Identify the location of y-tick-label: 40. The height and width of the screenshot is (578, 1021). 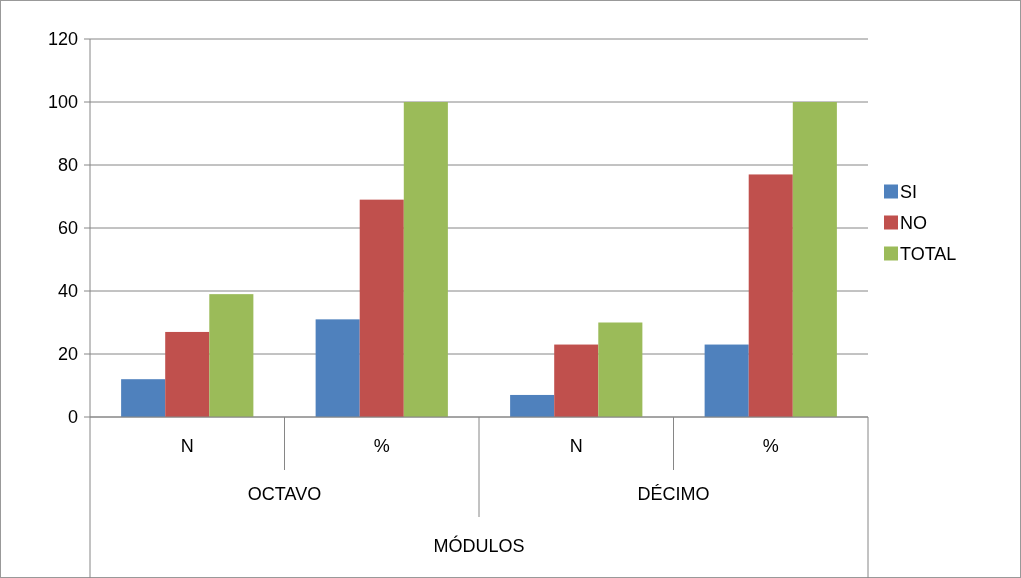
(67, 291).